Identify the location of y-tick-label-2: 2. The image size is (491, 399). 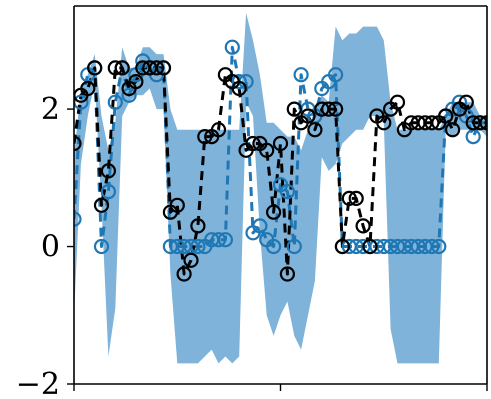
(50, 109).